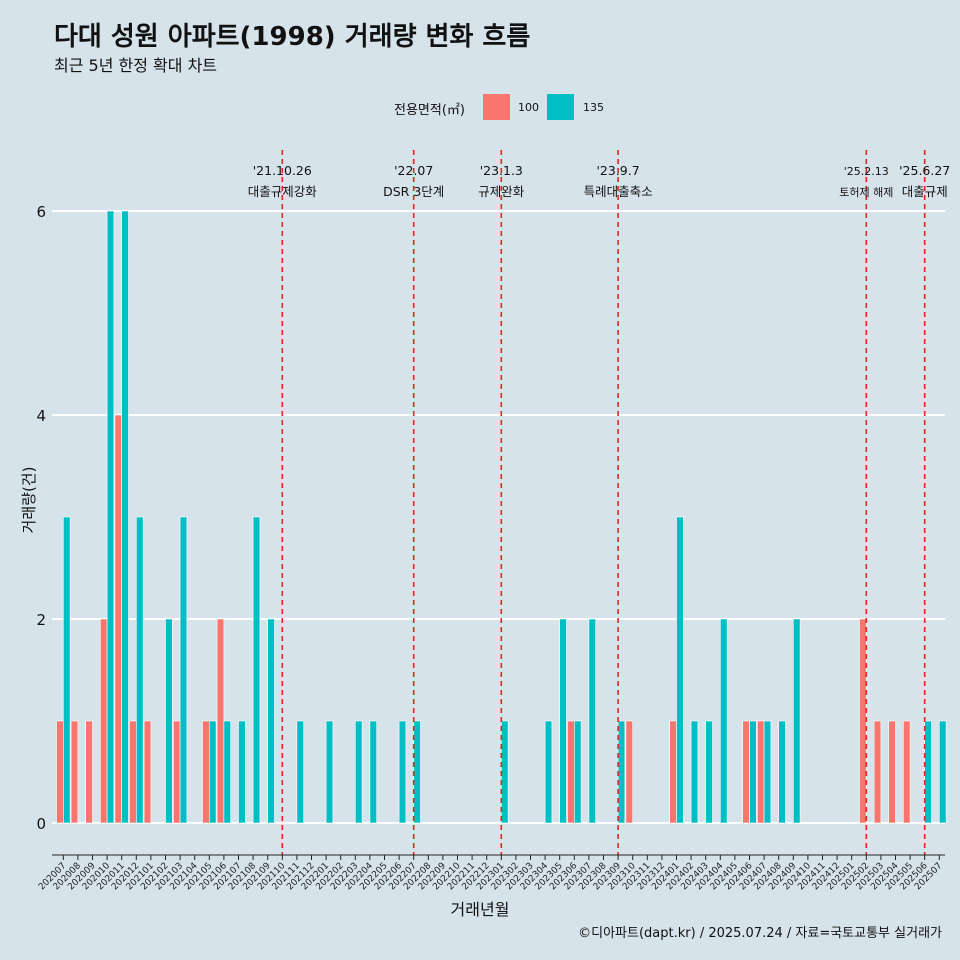 This screenshot has height=960, width=960. Describe the element at coordinates (429, 110) in the screenshot. I see `legend-title: 전용면적(㎡)` at that location.